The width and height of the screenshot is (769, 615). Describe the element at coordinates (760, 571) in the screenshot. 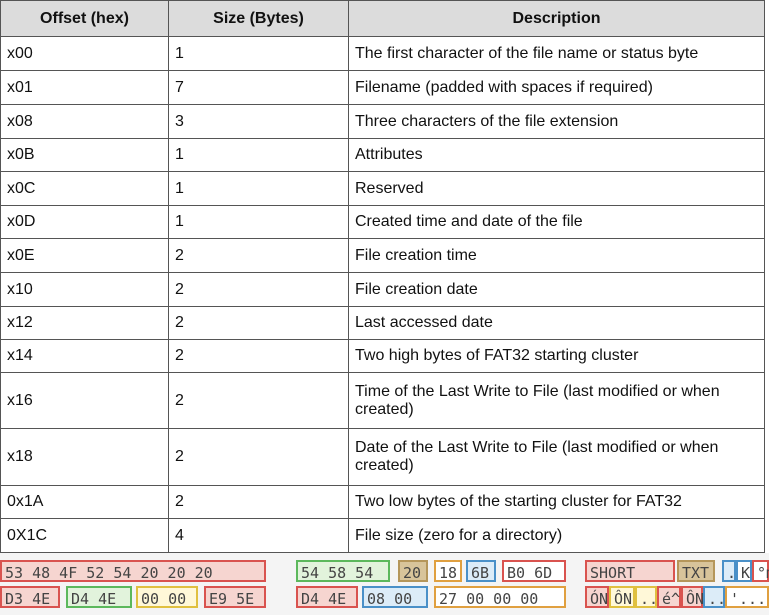

I see `hex-group: °m` at that location.